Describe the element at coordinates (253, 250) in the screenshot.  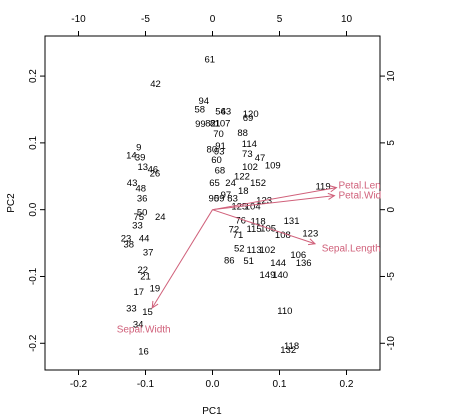
I see `point-label: 113` at that location.